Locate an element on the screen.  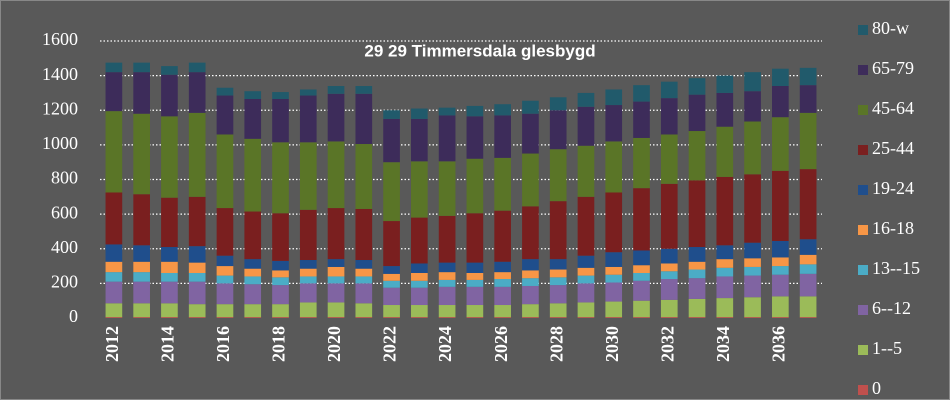
x-tick-label: 2014 is located at coordinates (168, 344).